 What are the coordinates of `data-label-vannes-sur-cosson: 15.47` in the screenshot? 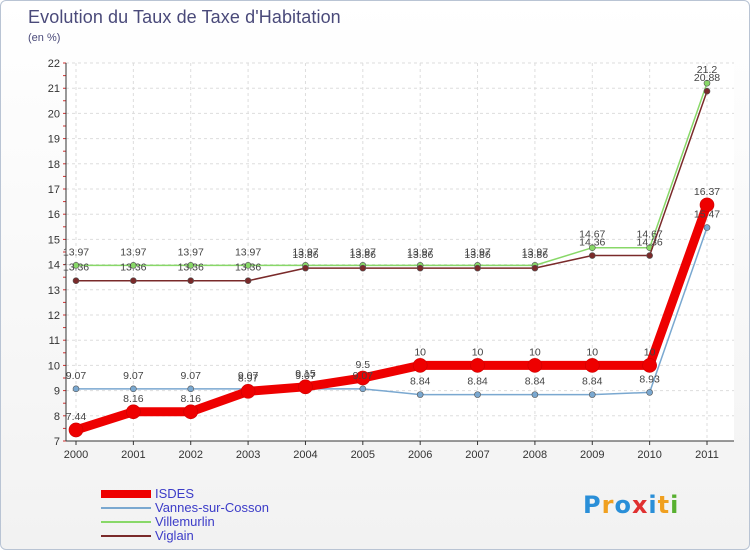 It's located at (707, 215).